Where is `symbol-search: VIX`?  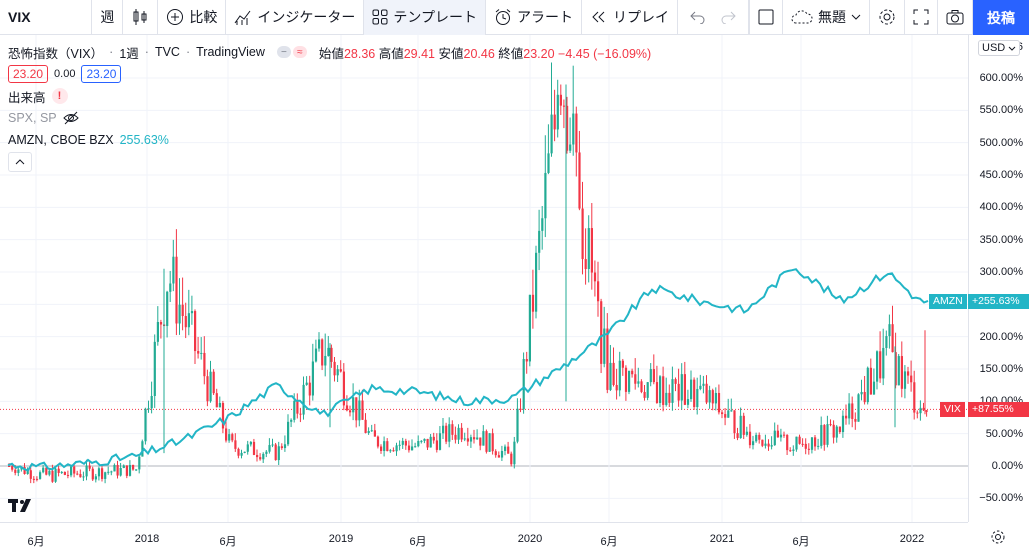
symbol-search: VIX is located at coordinates (46, 17).